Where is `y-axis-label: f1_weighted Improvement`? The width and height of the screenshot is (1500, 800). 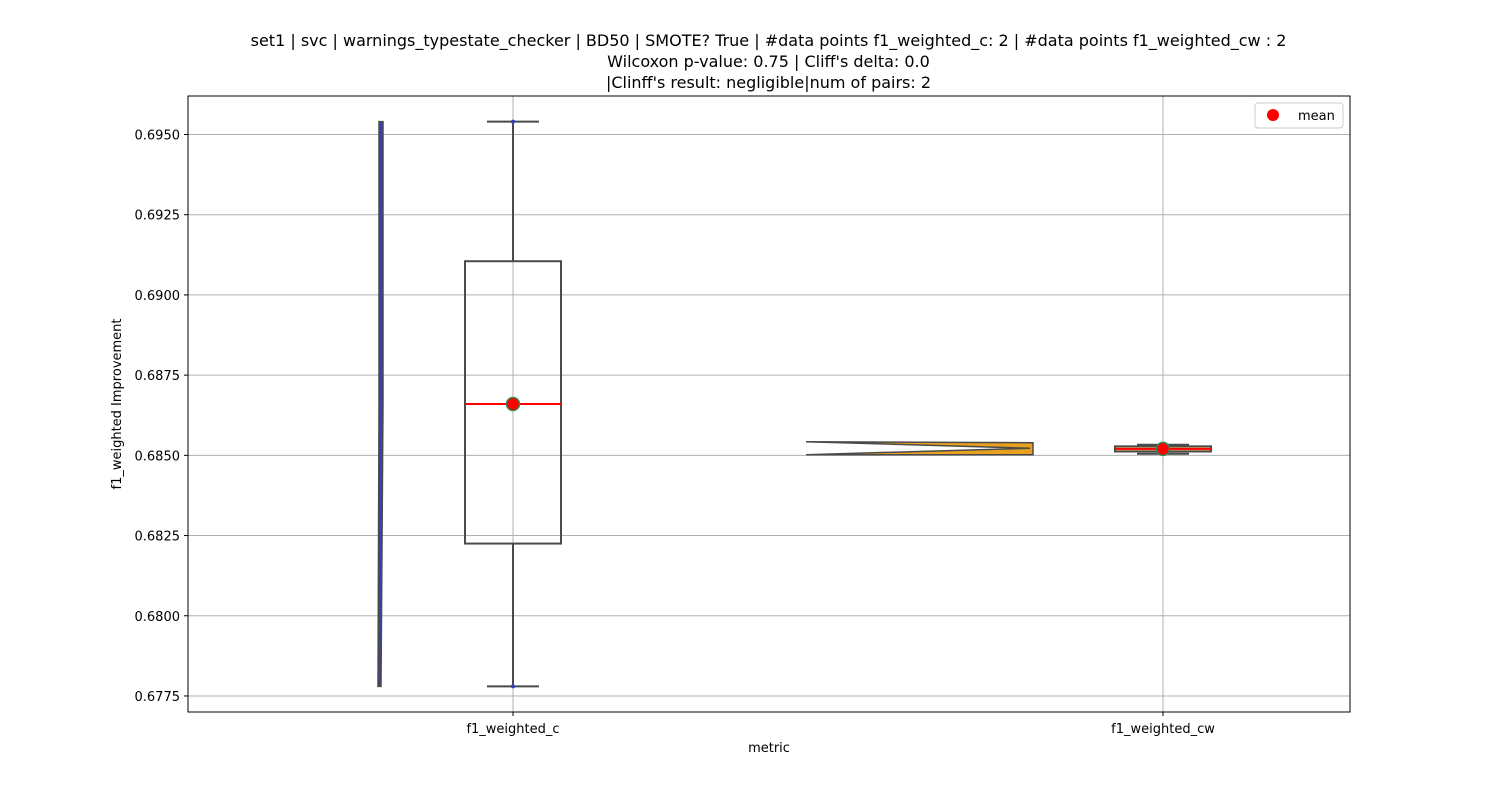 y-axis-label: f1_weighted Improvement is located at coordinates (117, 403).